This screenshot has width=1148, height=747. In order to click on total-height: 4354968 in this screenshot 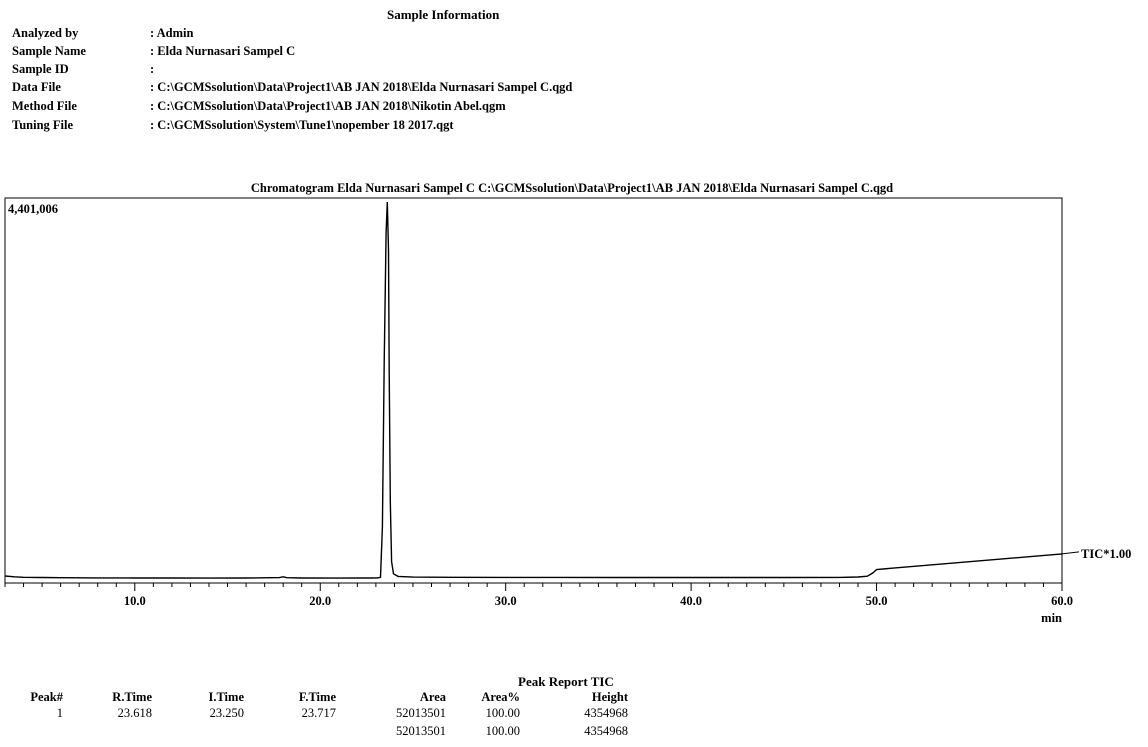, I will do `click(606, 731)`.